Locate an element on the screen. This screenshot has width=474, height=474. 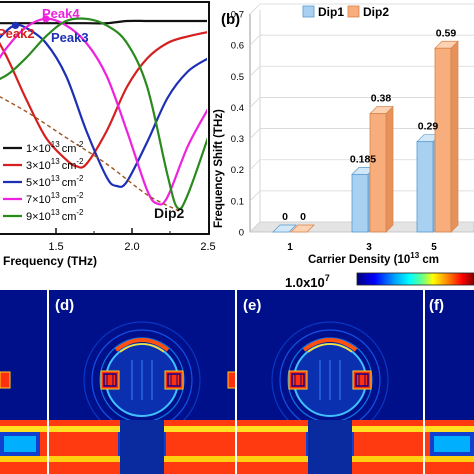
dip2-trend-line is located at coordinates (89, 153).